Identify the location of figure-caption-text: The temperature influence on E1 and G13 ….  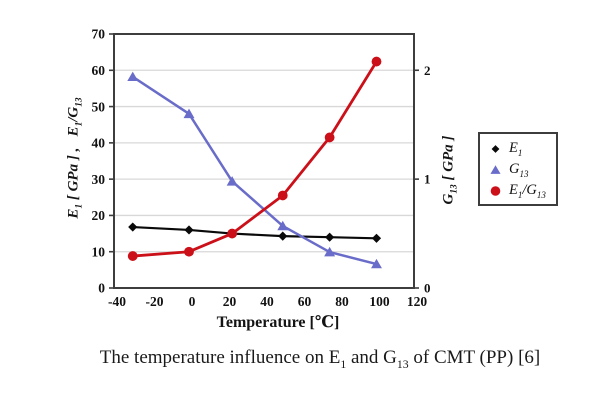
(320, 359).